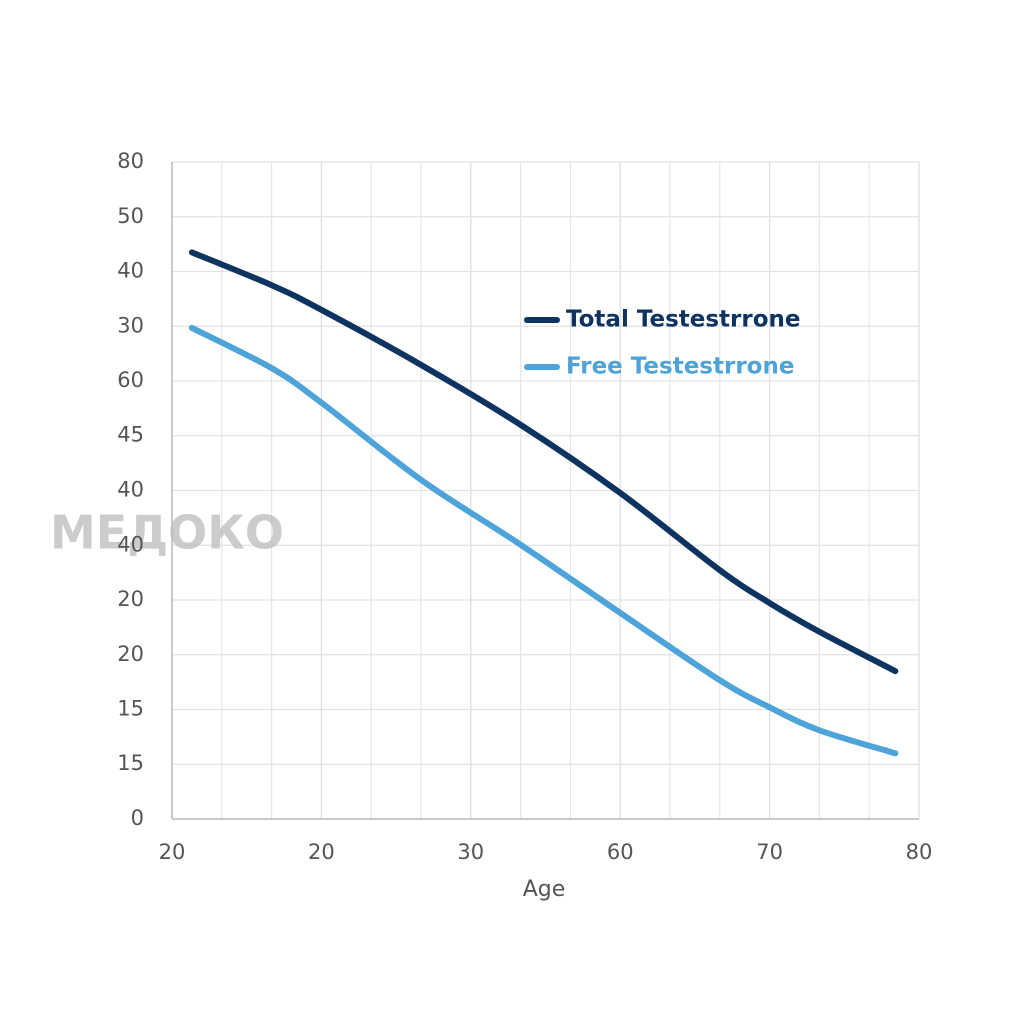 This screenshot has height=1024, width=1024. I want to click on y-tick-label: 50, so click(130, 216).